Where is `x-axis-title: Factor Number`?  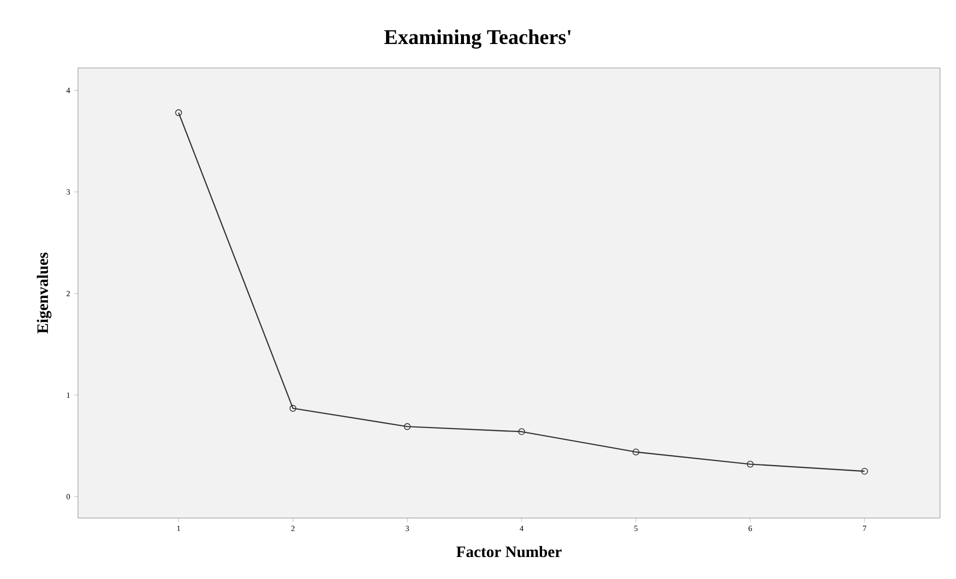 x-axis-title: Factor Number is located at coordinates (509, 552).